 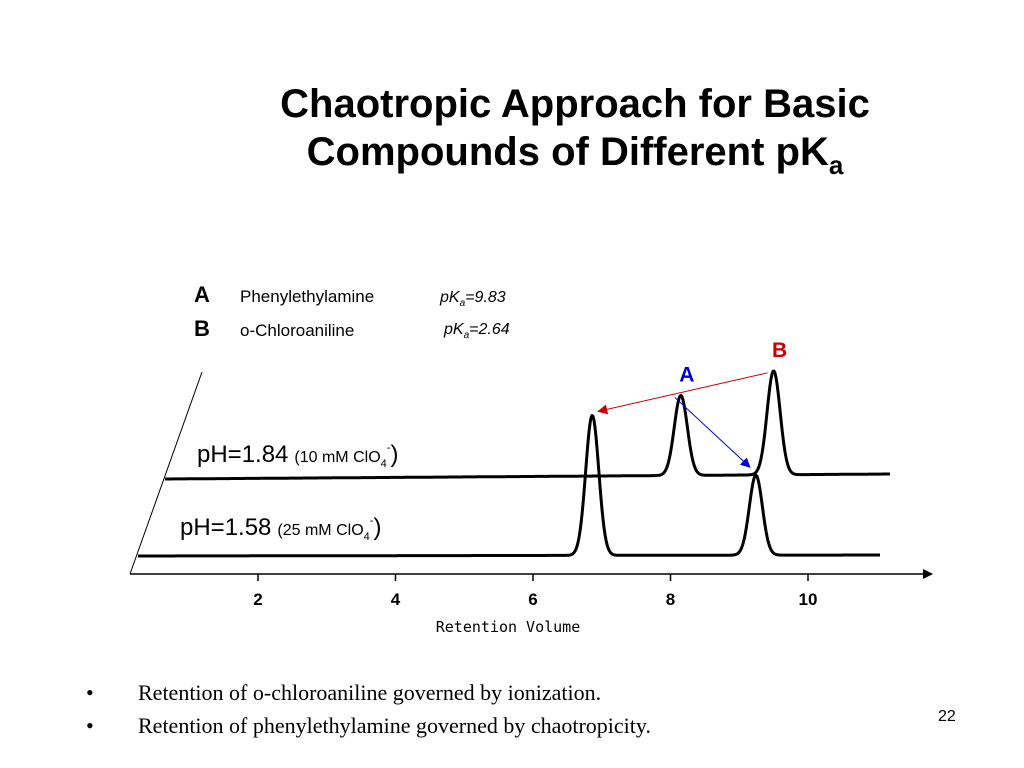 I want to click on legend-pka-a: pKa=9.83, so click(x=472, y=299).